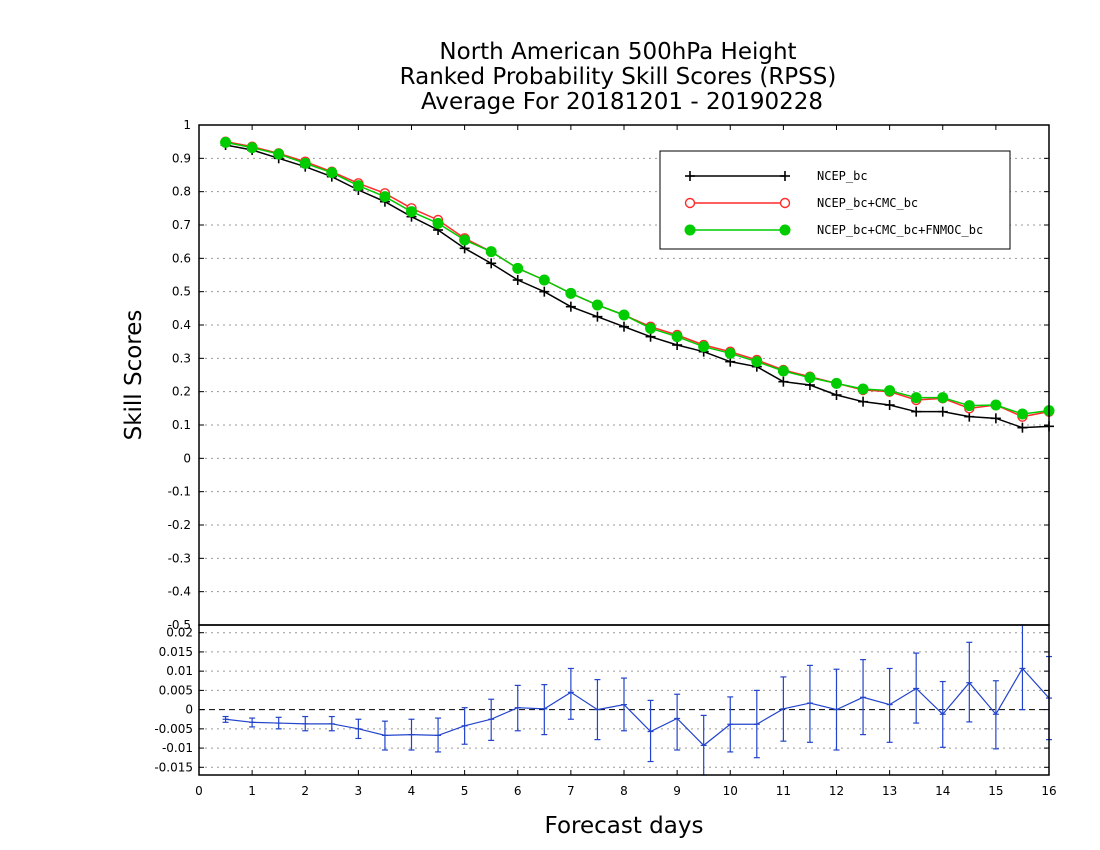 This screenshot has width=1100, height=850. I want to click on y-tick-label: 0.1, so click(181, 425).